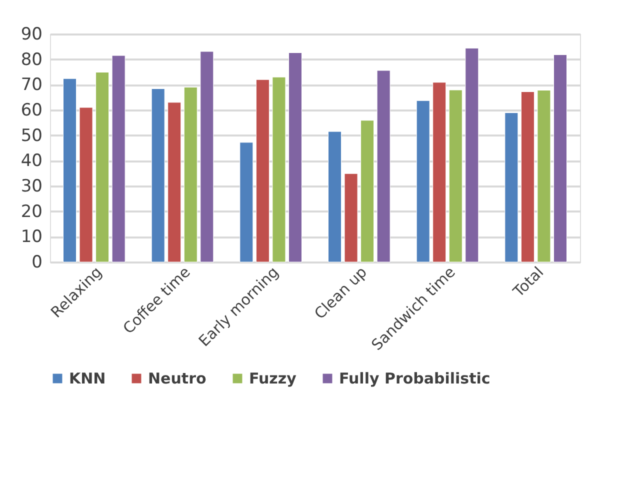  I want to click on legend-label: Fuzzy, so click(273, 379).